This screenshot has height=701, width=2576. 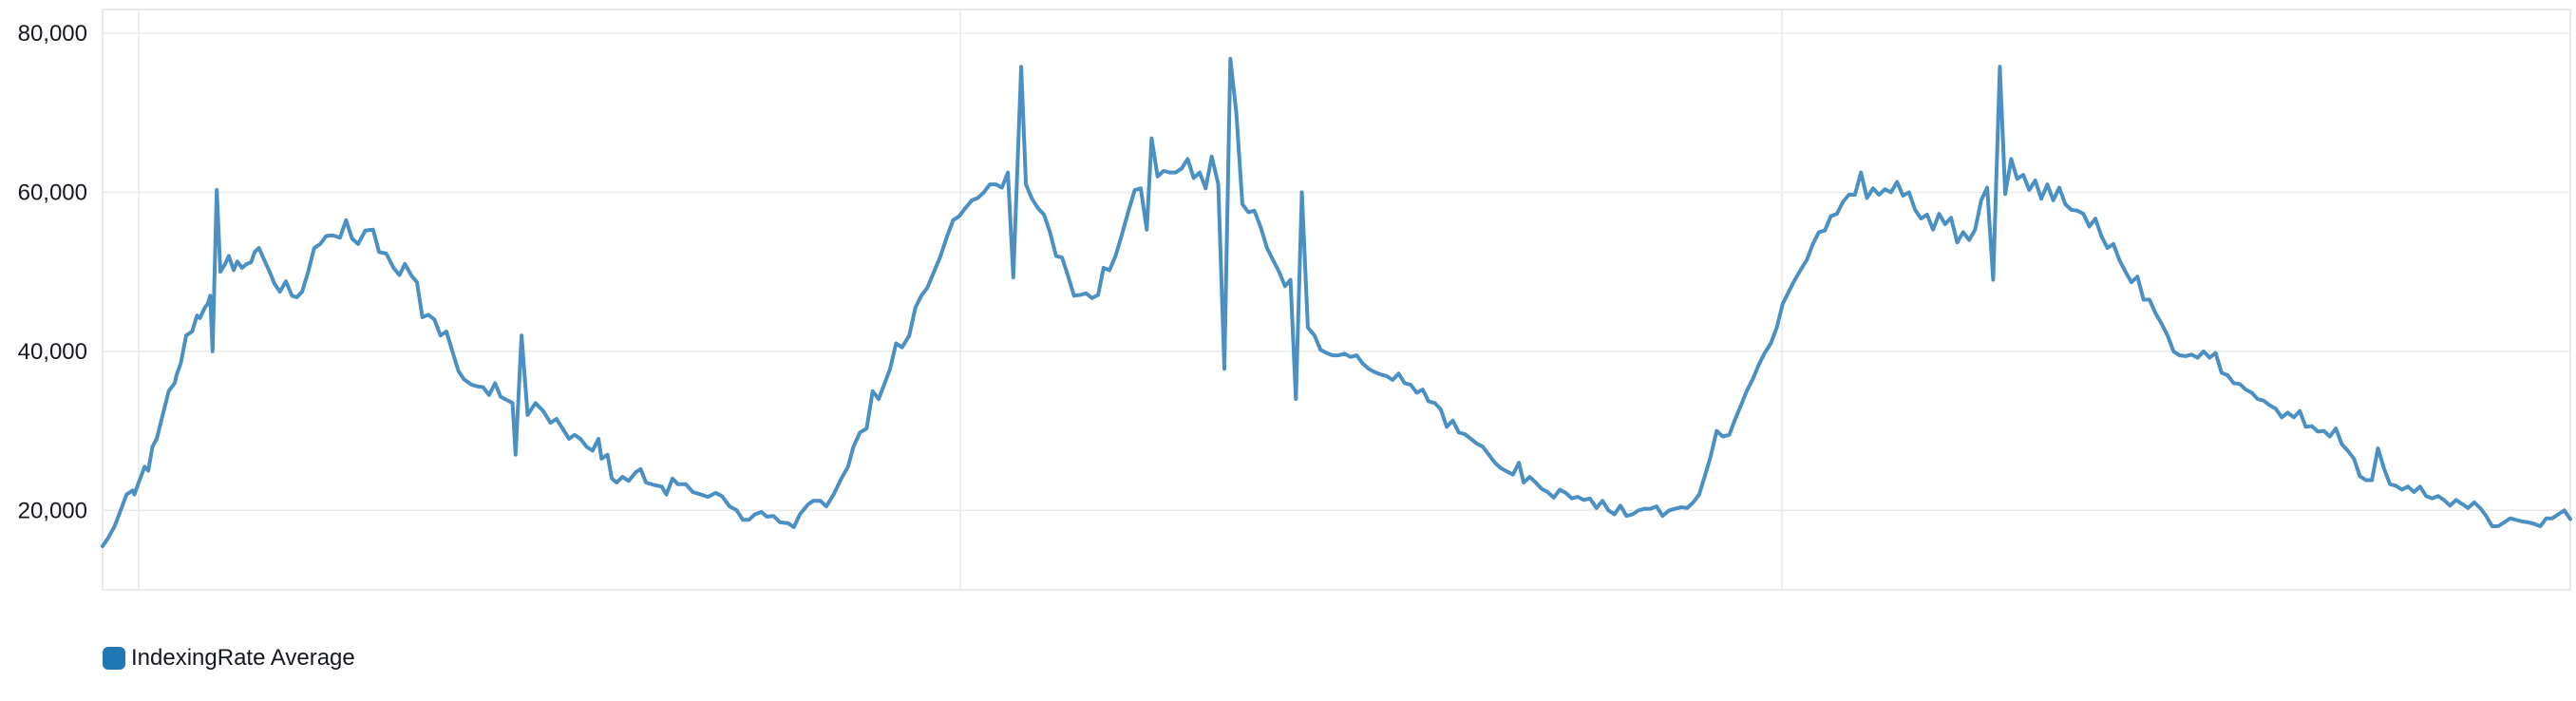 I want to click on legend-label: IndexingRate Average, so click(x=243, y=658).